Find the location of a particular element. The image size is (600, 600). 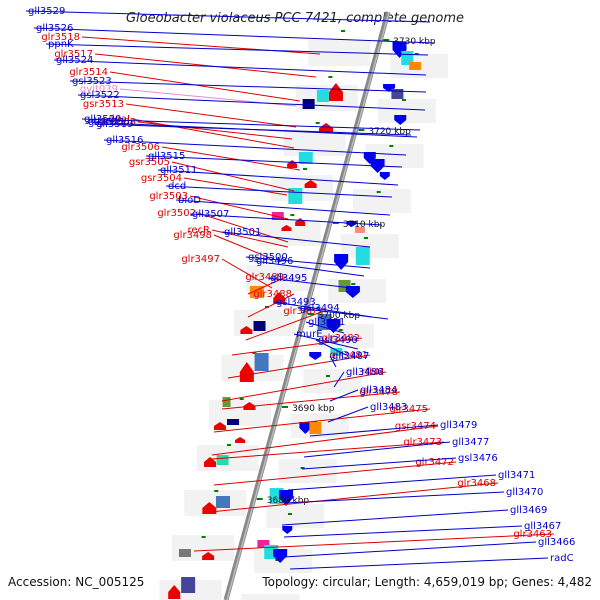

gene-label-right: gll3466 is located at coordinates (556, 542).